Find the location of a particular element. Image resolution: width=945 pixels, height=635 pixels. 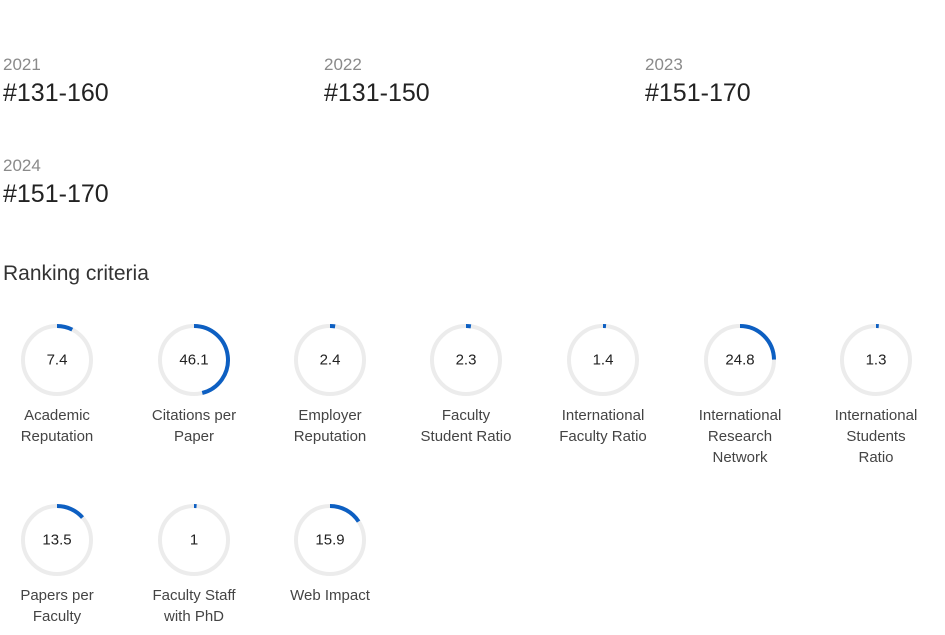

criterion-label: Faculty Staff with PhD is located at coordinates (194, 606).